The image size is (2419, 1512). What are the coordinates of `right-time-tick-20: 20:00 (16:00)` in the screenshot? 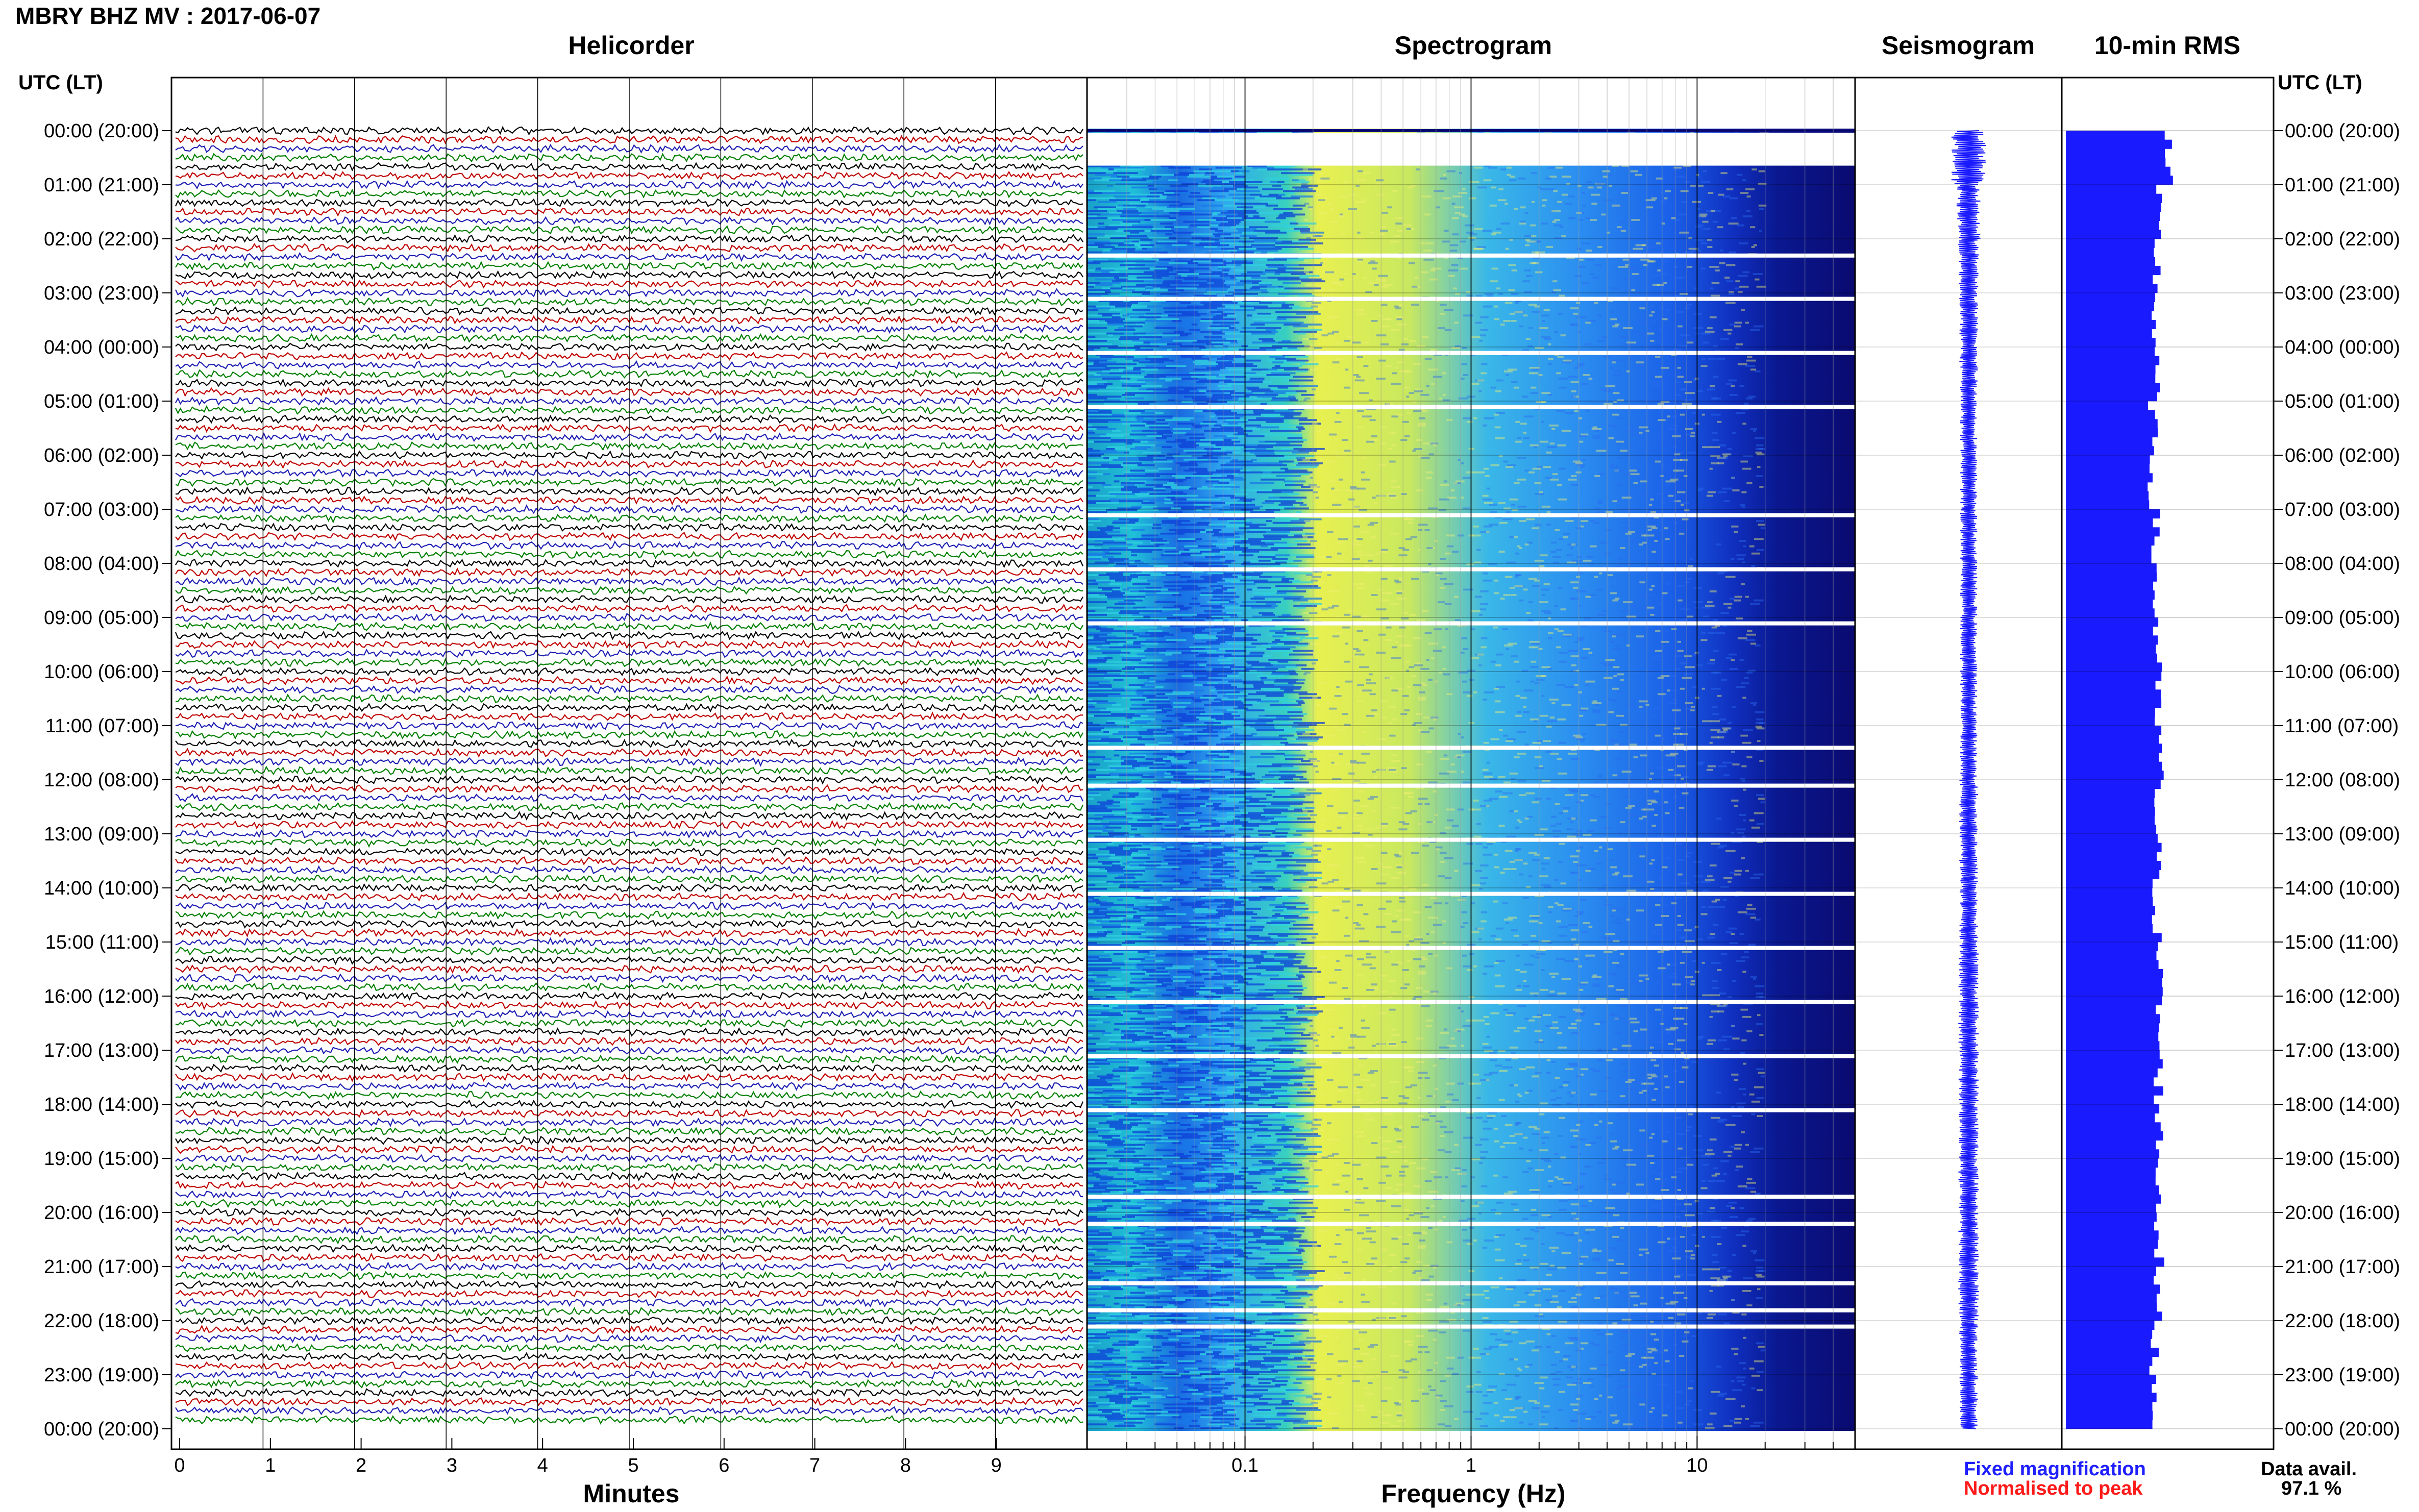 It's located at (2342, 1213).